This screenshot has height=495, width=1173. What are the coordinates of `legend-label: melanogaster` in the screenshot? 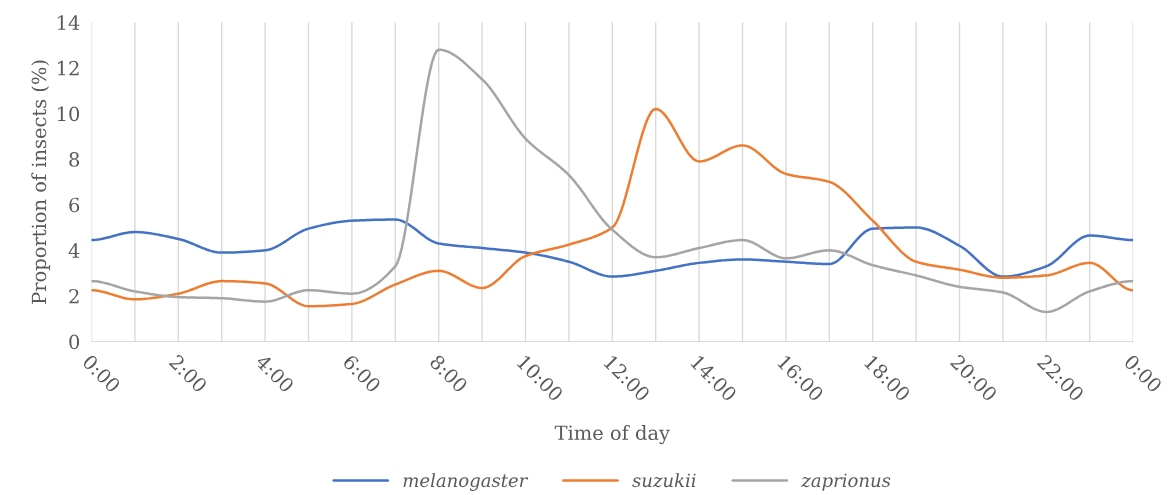 It's located at (466, 482).